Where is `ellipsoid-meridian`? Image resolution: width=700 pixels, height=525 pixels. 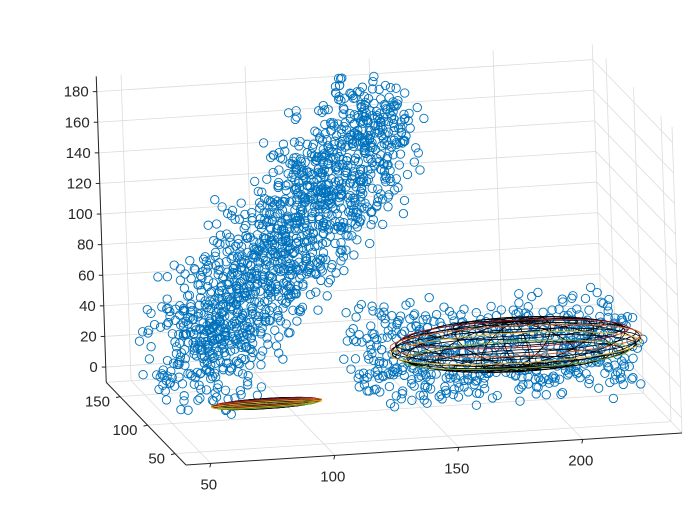 ellipsoid-meridian is located at coordinates (486, 343).